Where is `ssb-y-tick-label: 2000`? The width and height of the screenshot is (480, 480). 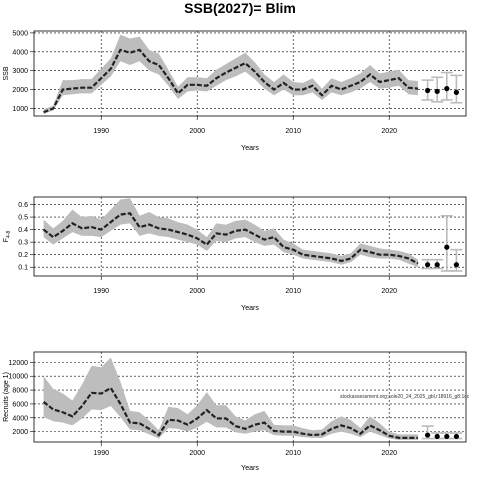
ssb-y-tick-label: 2000 is located at coordinates (20, 90).